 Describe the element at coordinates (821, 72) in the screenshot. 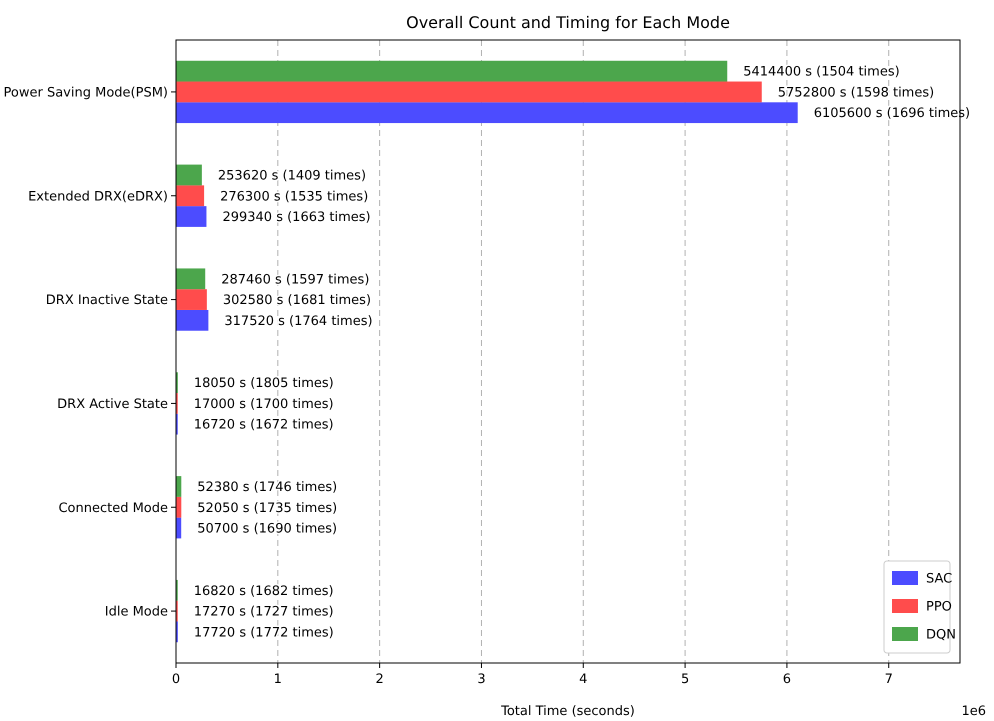

I see `annotation: 5414400 s (1504 times)` at that location.